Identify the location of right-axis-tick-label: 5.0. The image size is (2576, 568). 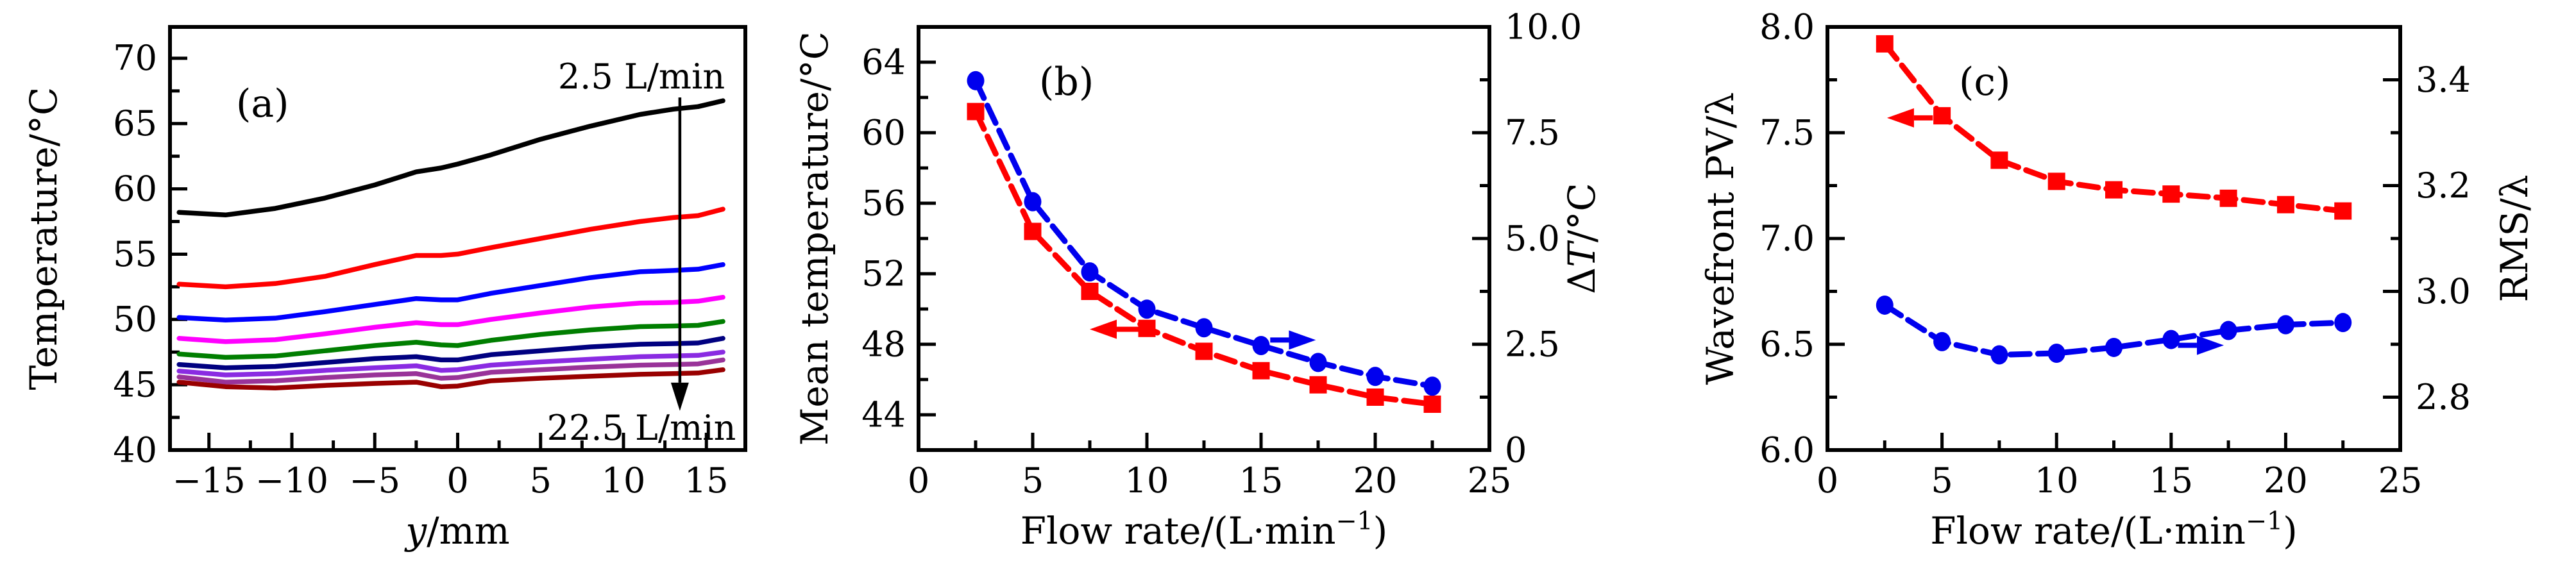
(1532, 238).